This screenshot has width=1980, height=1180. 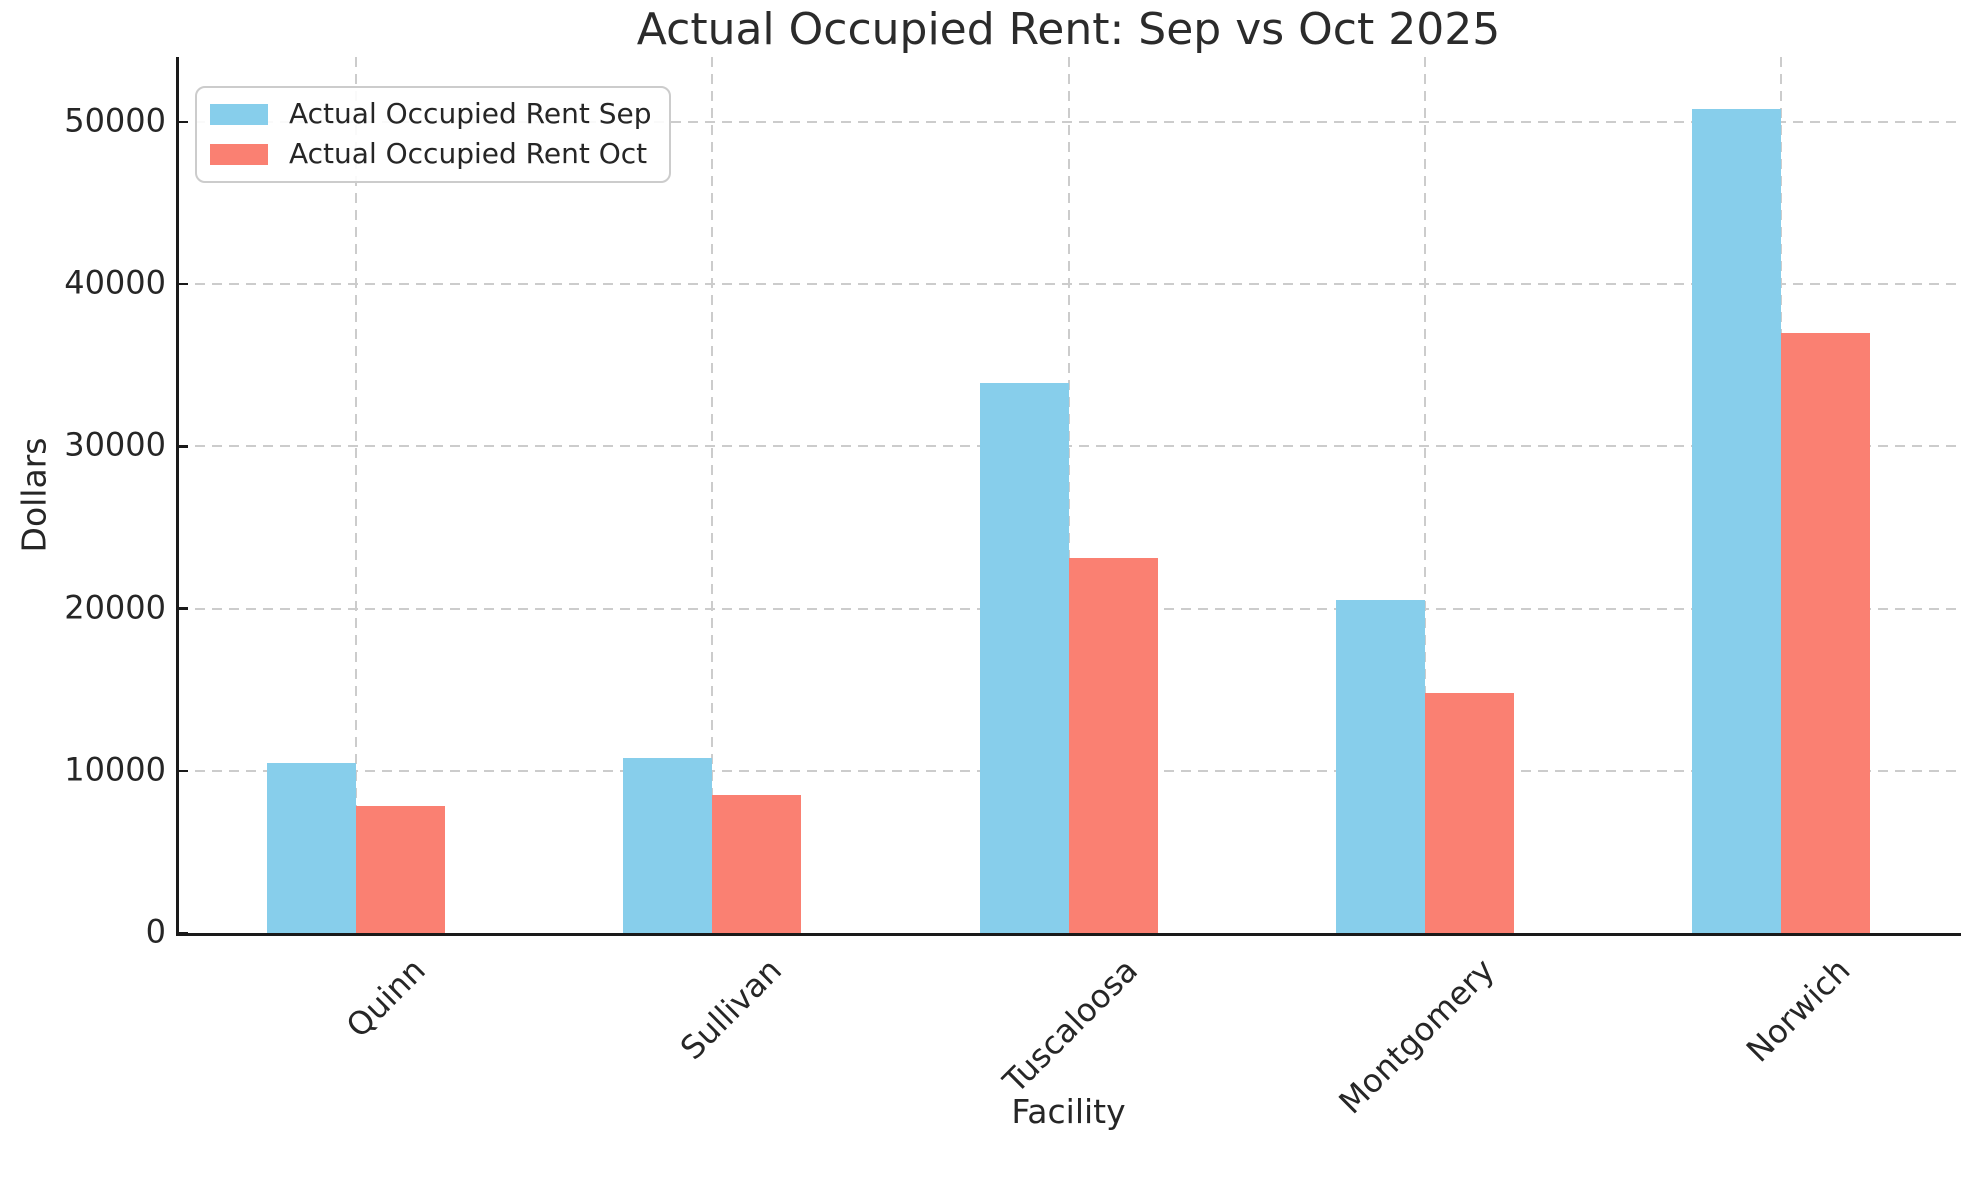 What do you see at coordinates (115, 769) in the screenshot?
I see `y-tick-label: 10000` at bounding box center [115, 769].